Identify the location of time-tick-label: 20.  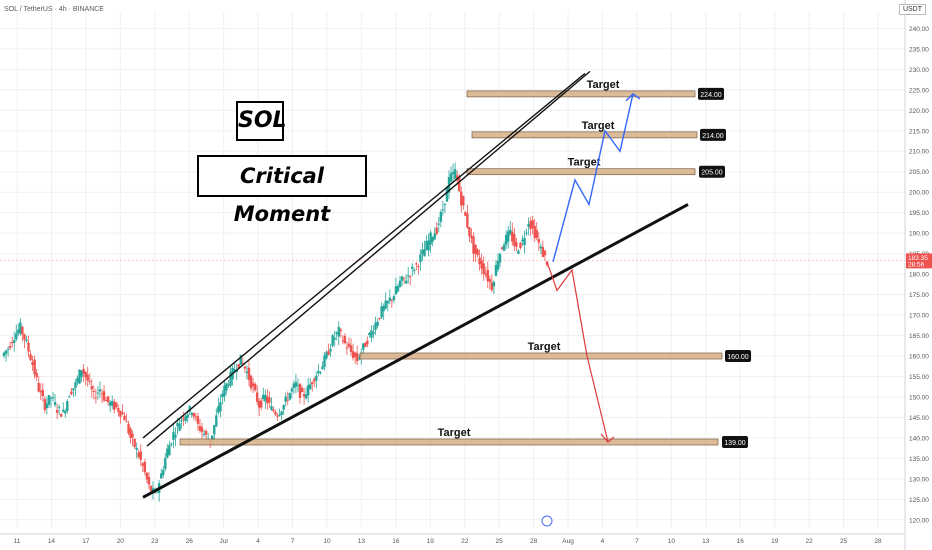
(121, 541).